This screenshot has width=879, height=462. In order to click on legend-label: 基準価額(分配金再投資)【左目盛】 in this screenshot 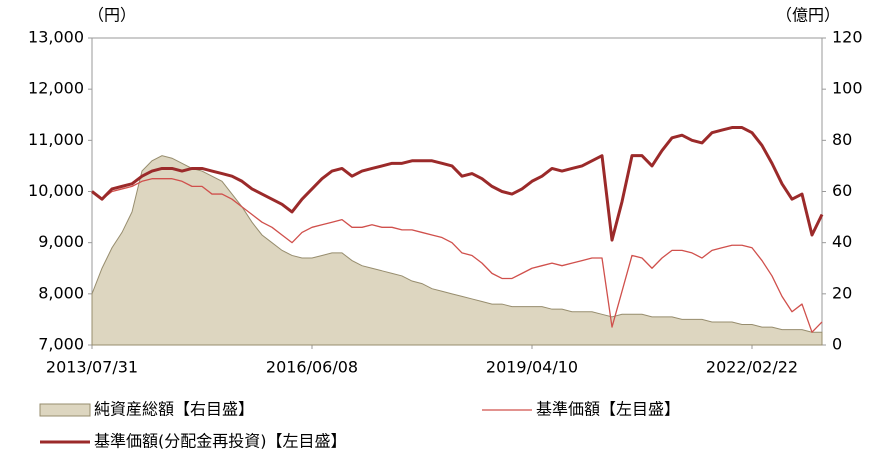, I will do `click(220, 441)`.